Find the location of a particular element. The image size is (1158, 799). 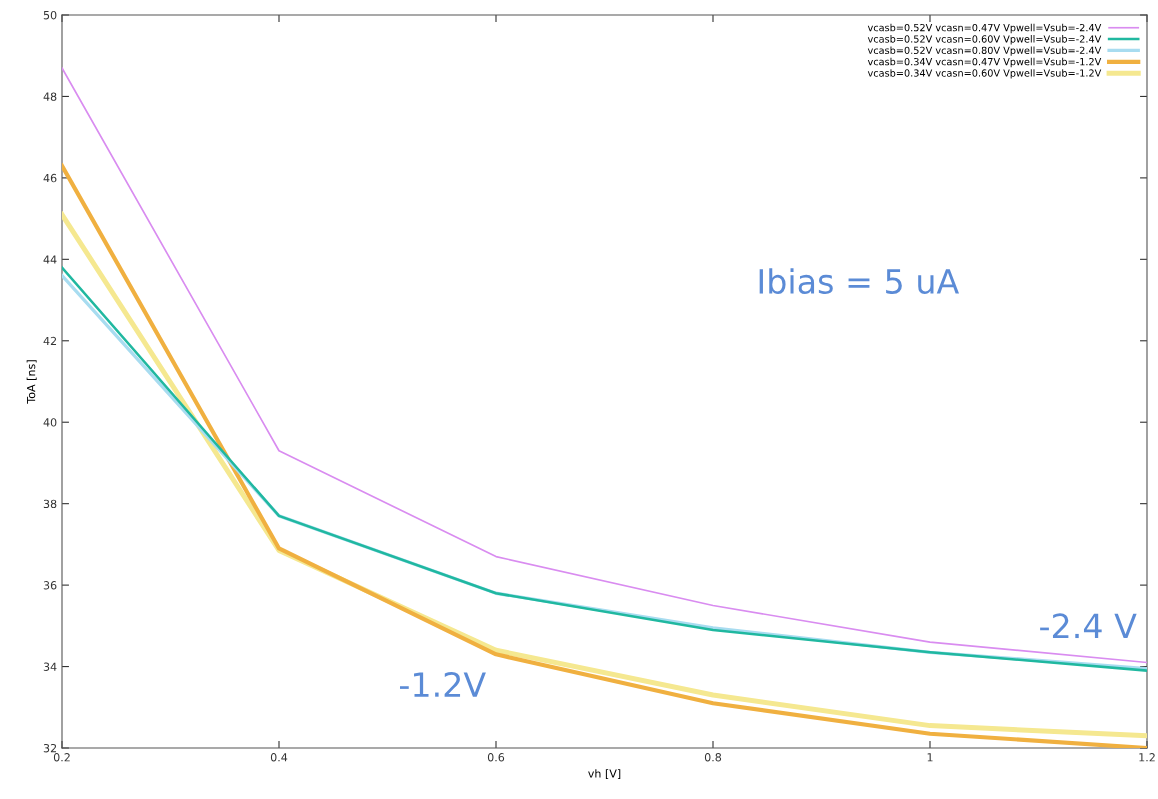

y-tick-label: 40 is located at coordinates (50, 422).